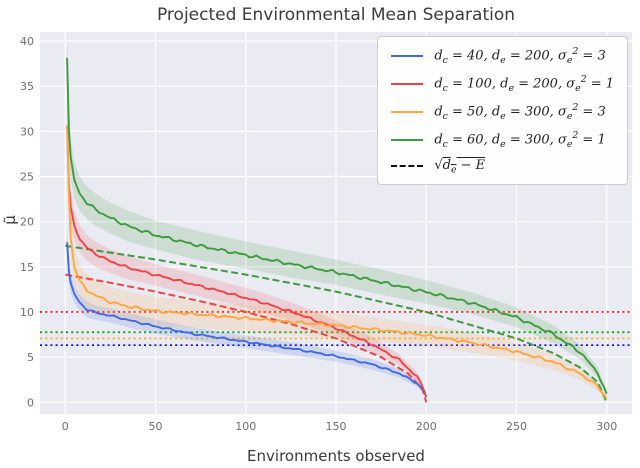 This screenshot has height=468, width=640. I want to click on x-tick-label: 250, so click(516, 426).